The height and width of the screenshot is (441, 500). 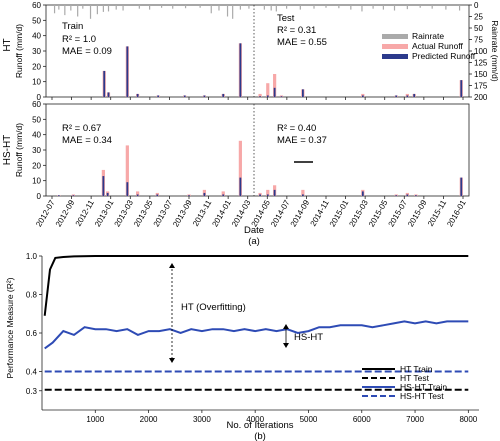 I want to click on iterations-ytick-label: 0.8, so click(x=32, y=295).